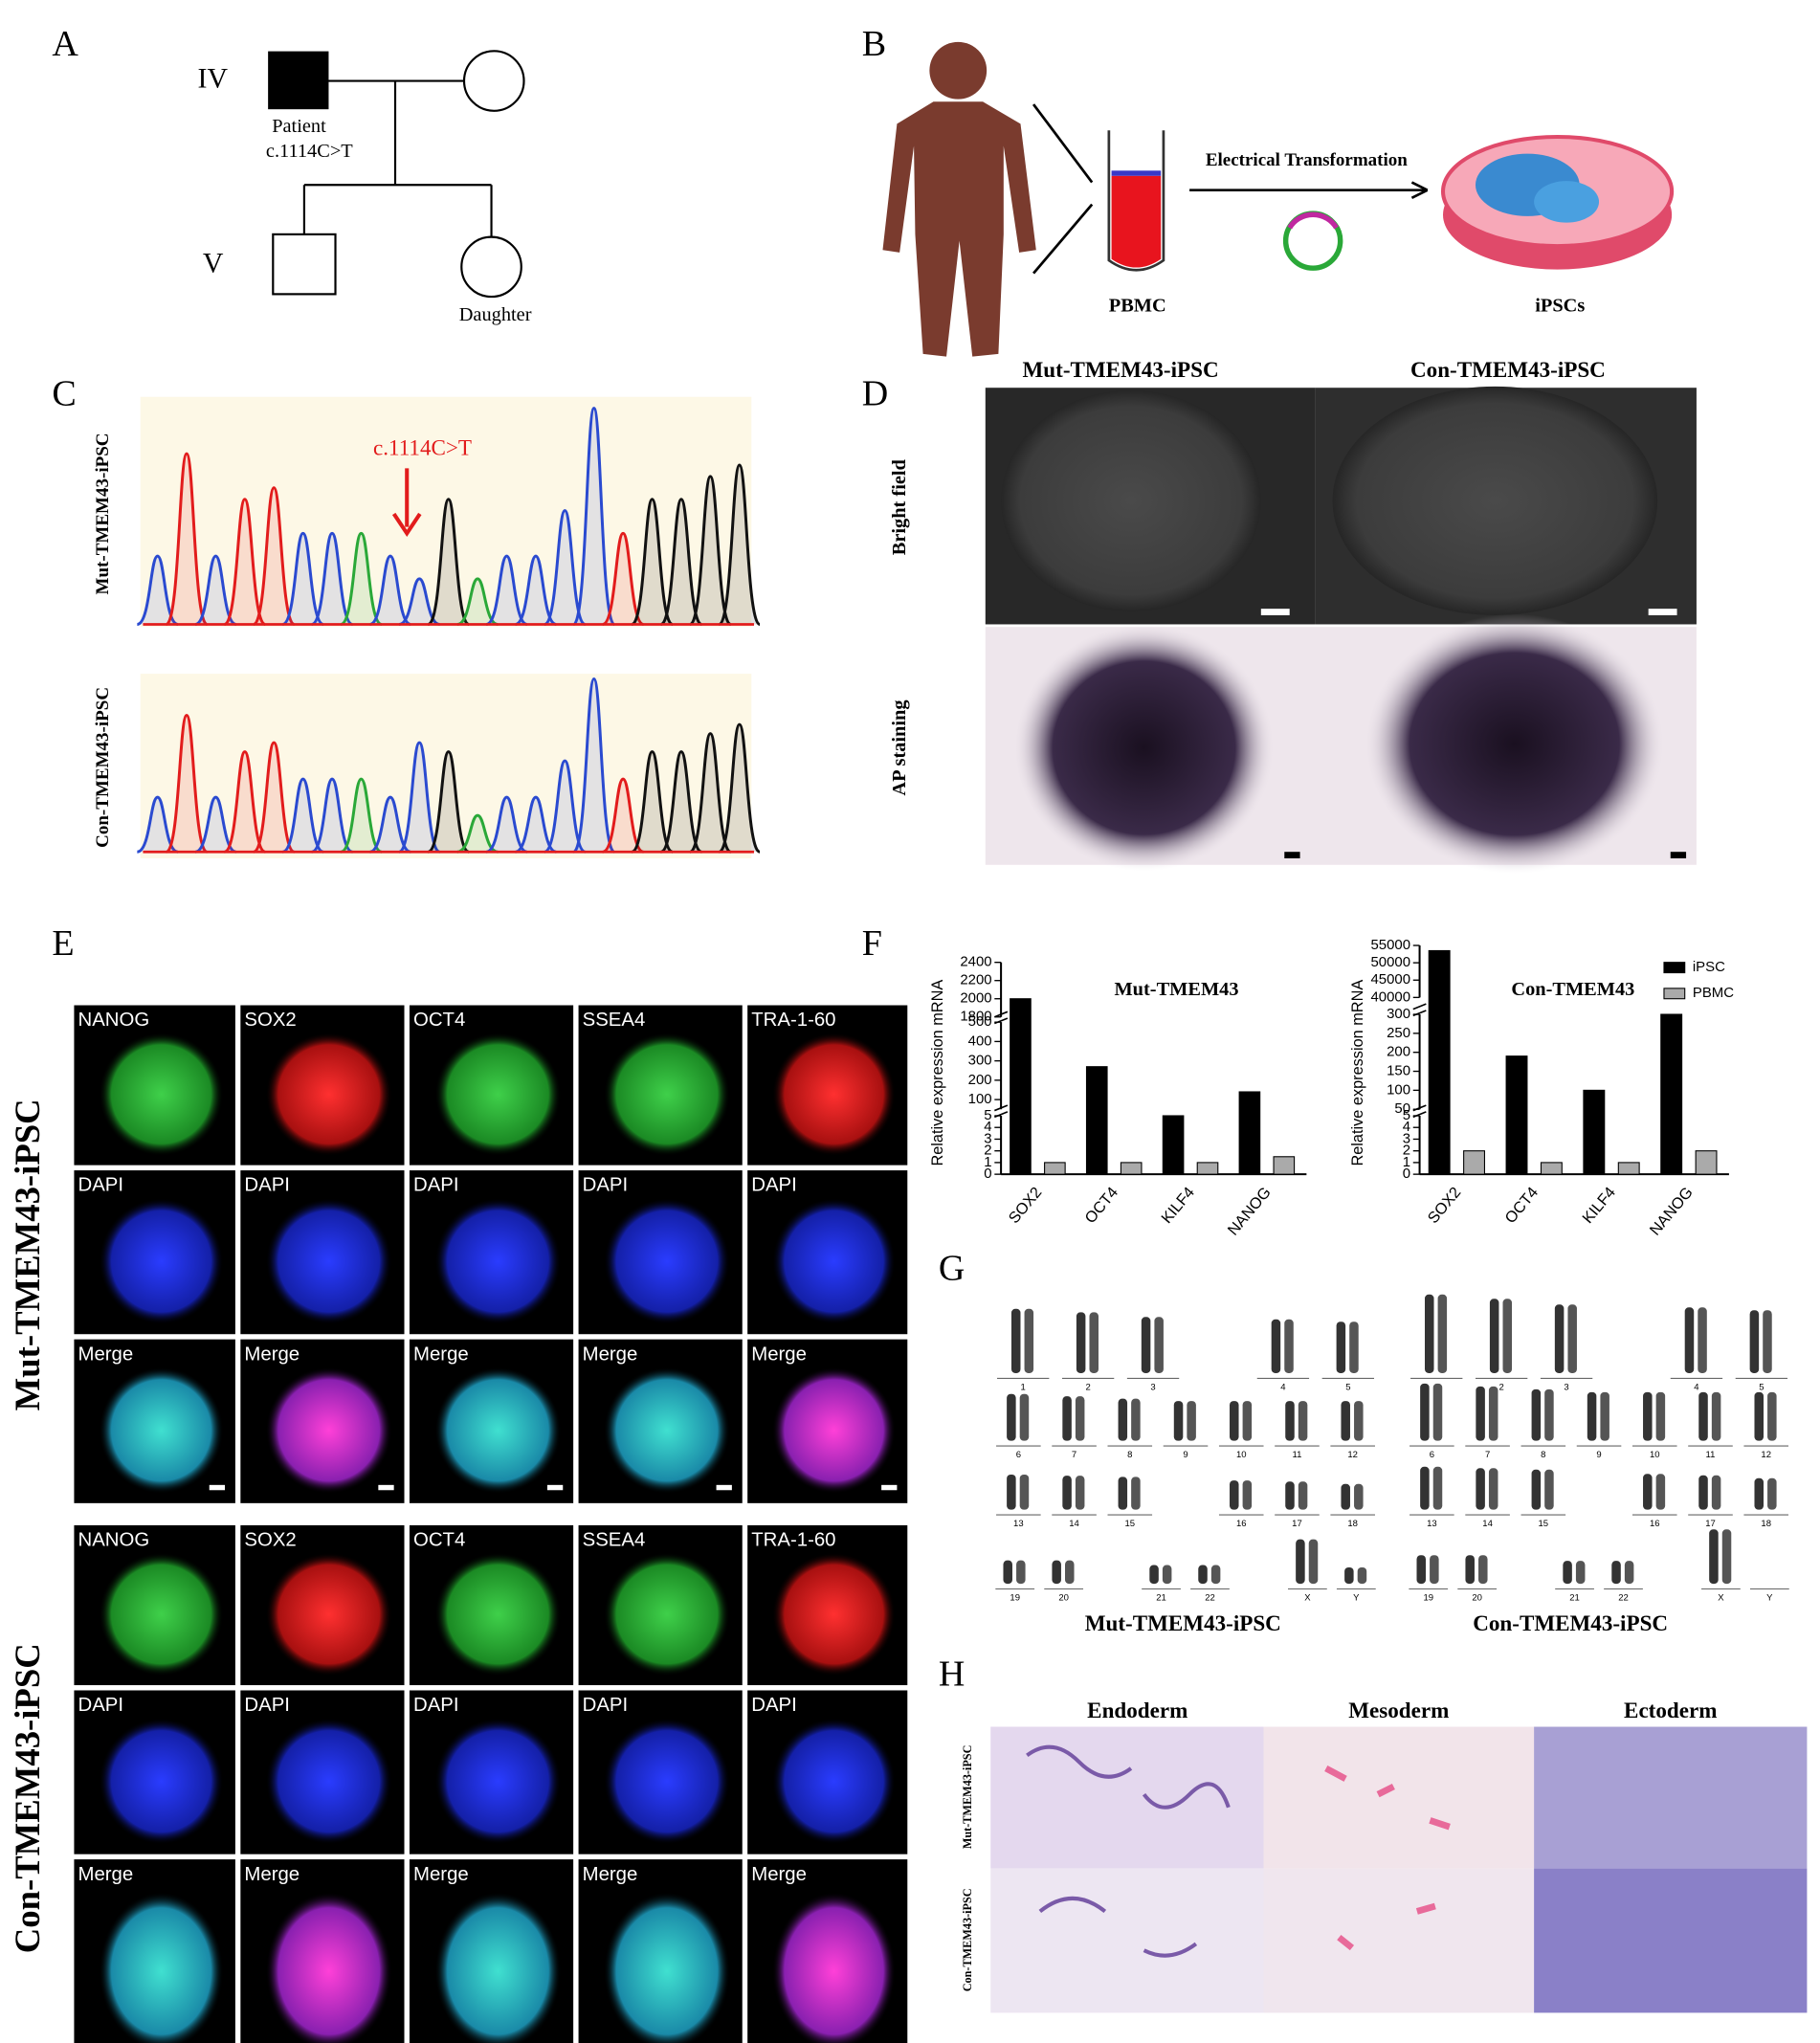  What do you see at coordinates (1709, 967) in the screenshot?
I see `legend-label: iPSC` at bounding box center [1709, 967].